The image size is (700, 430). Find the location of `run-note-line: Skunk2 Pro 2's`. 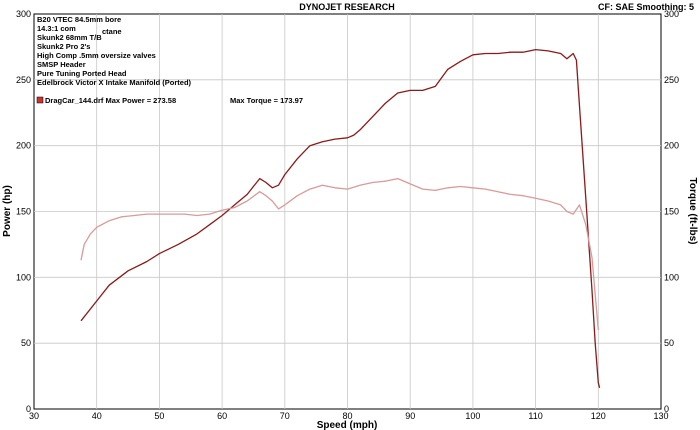

run-note-line: Skunk2 Pro 2's is located at coordinates (63, 46).